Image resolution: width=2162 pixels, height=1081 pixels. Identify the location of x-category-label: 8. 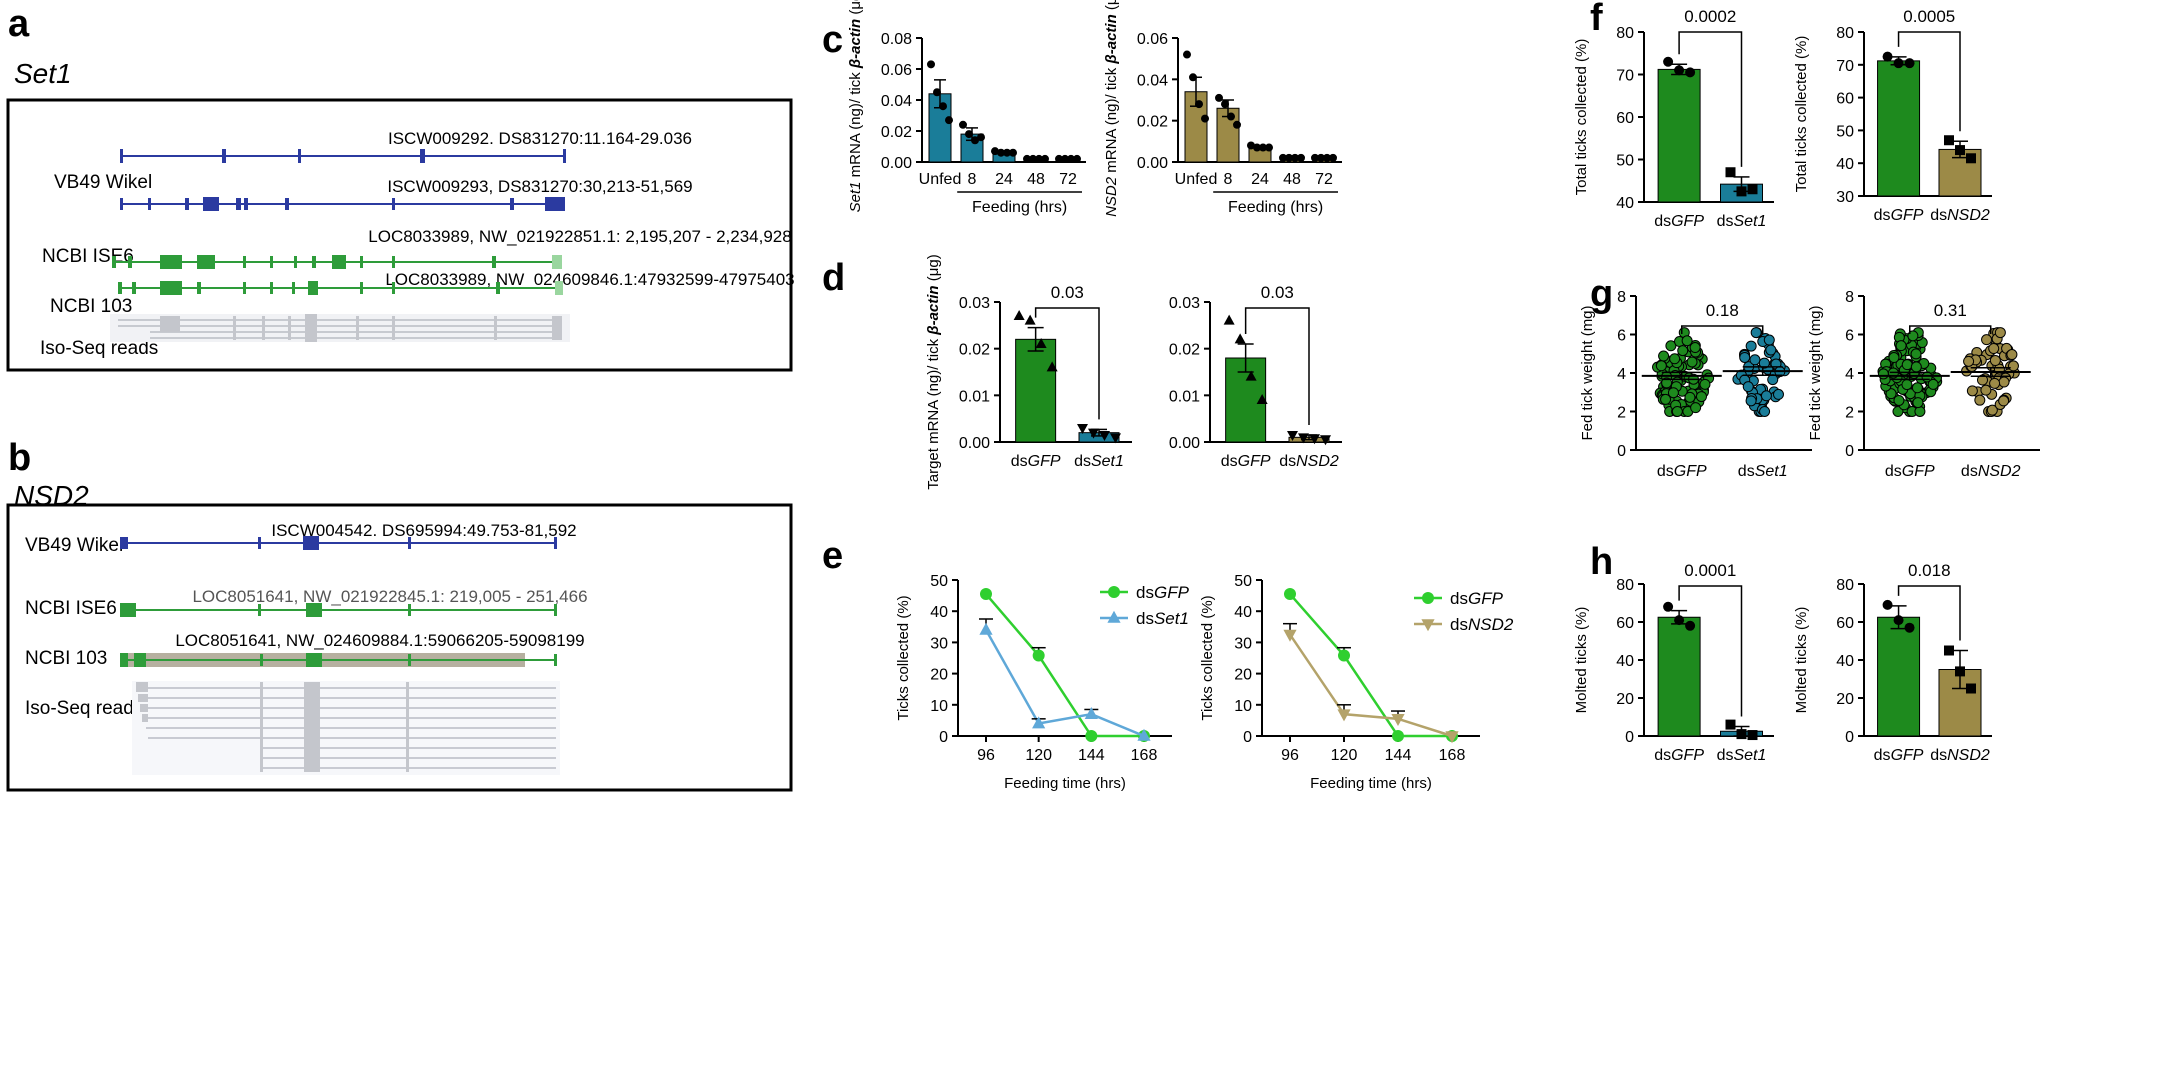
(1228, 179).